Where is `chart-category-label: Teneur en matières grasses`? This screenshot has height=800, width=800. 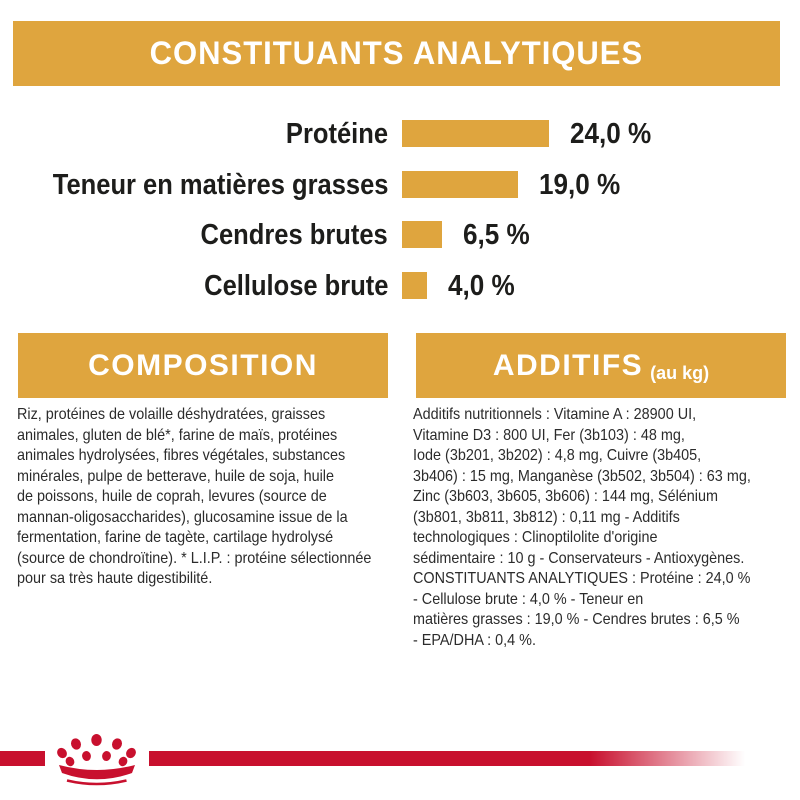 chart-category-label: Teneur en matières grasses is located at coordinates (220, 184).